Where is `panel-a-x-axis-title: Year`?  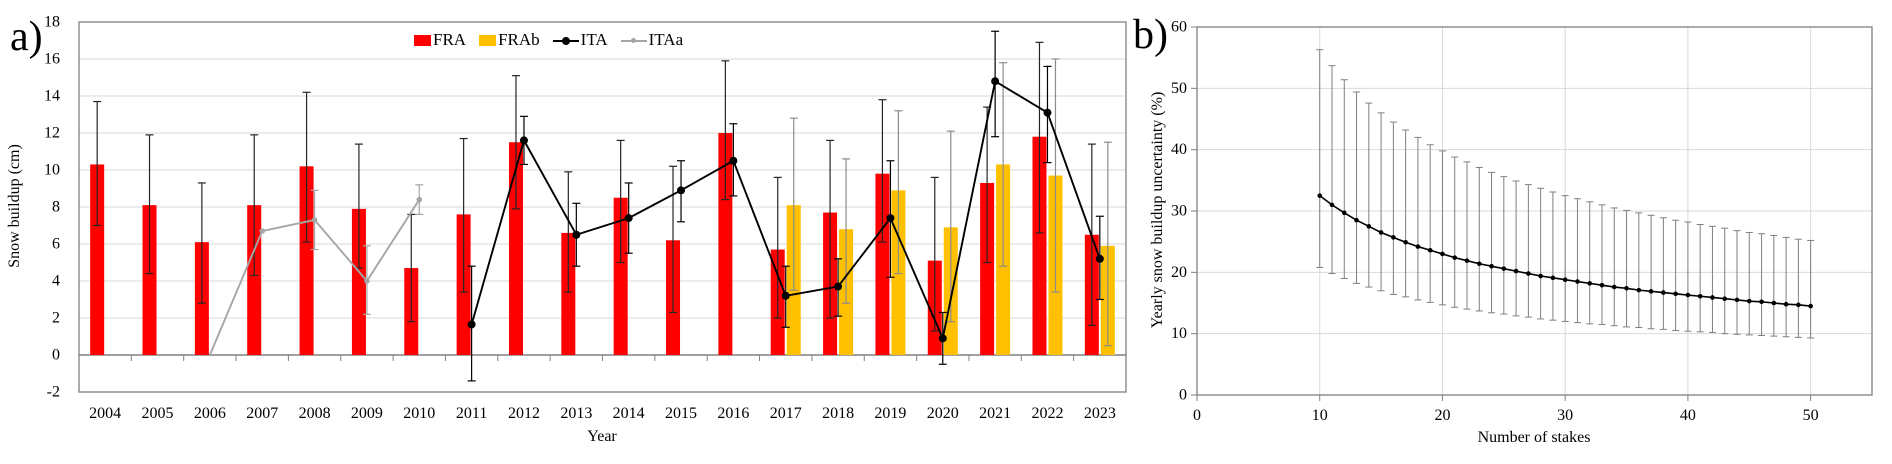 panel-a-x-axis-title: Year is located at coordinates (602, 436).